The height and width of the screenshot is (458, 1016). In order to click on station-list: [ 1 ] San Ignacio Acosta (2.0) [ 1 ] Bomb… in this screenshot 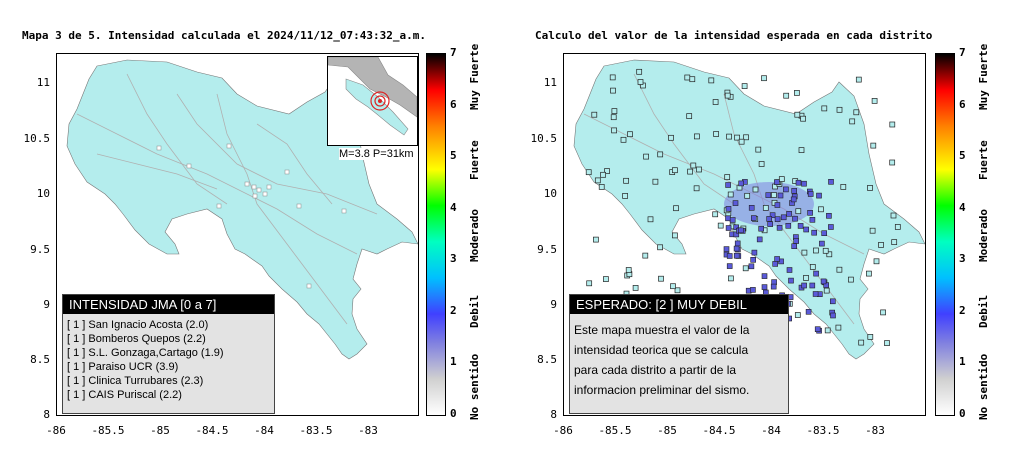, I will do `click(168, 358)`.